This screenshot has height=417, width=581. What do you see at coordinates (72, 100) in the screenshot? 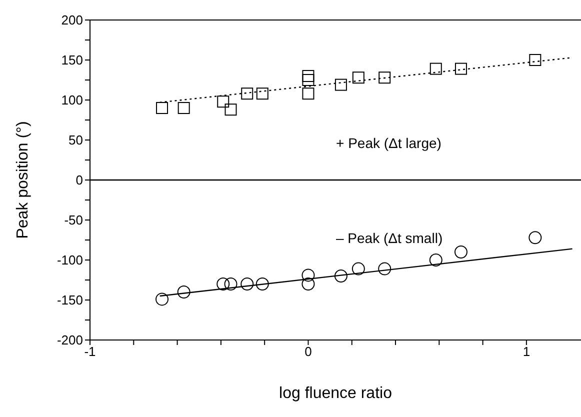
I see `y-tick-label: 100` at bounding box center [72, 100].